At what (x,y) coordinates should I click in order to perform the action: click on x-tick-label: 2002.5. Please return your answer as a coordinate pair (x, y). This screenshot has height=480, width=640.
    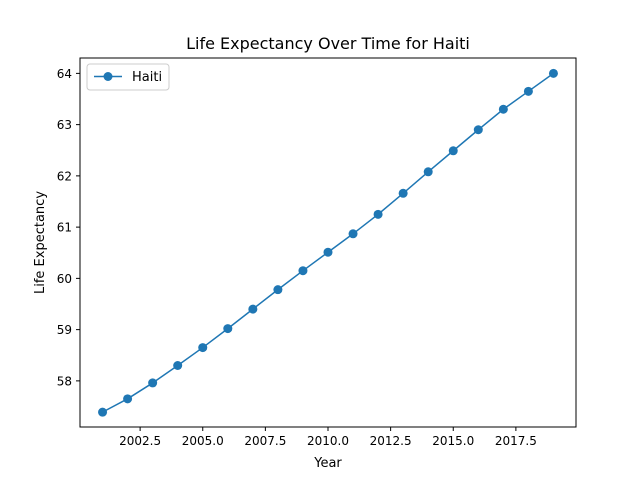
    Looking at the image, I should click on (140, 441).